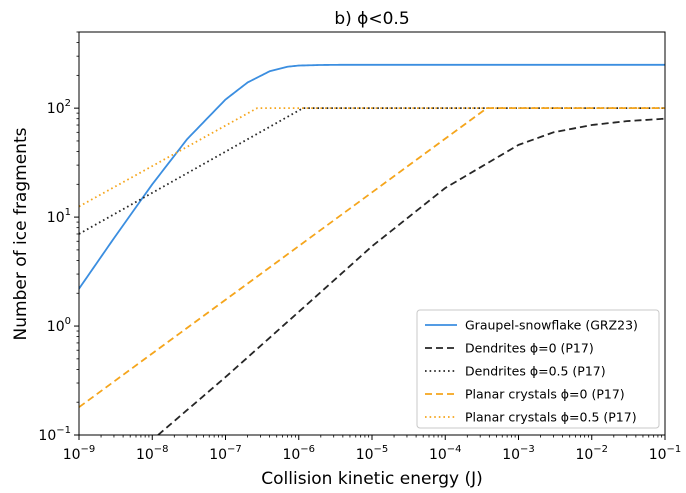 The height and width of the screenshot is (493, 686). What do you see at coordinates (371, 479) in the screenshot?
I see `x-axis-label: Collision kinetic energy (J)` at bounding box center [371, 479].